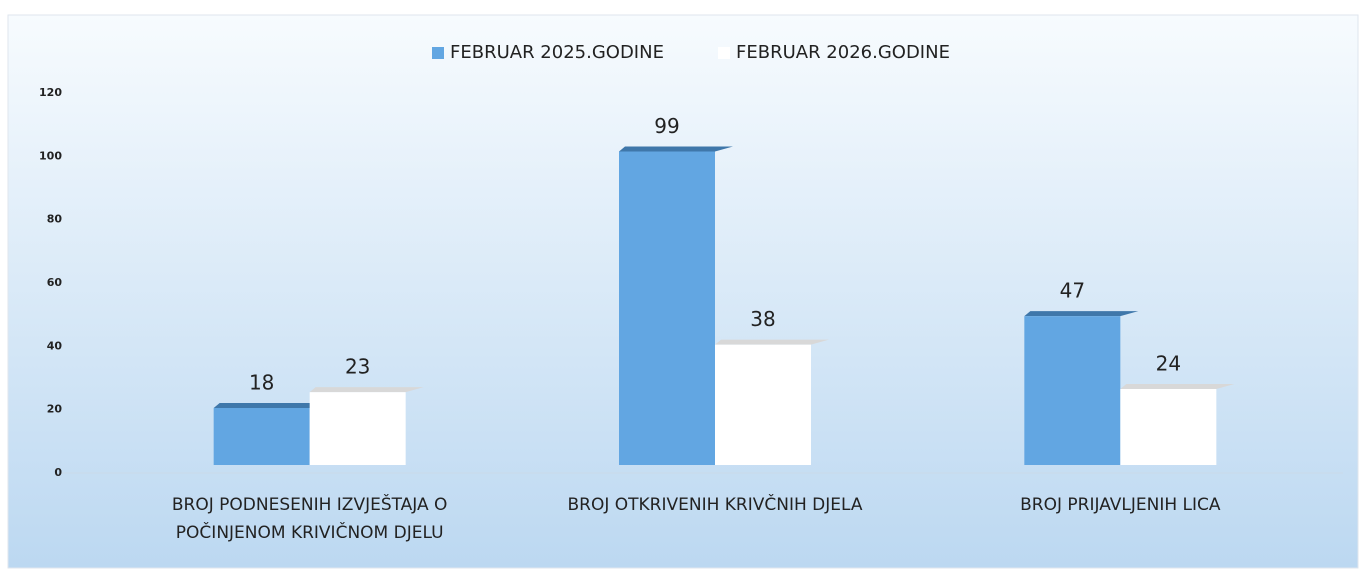 This screenshot has height=572, width=1366. Describe the element at coordinates (50, 92) in the screenshot. I see `y-tick-label: 120` at that location.